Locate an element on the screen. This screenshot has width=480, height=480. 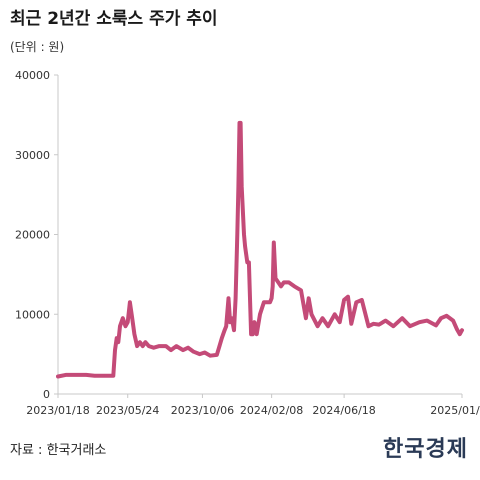
x-tick-label: 2023/05/24 is located at coordinates (127, 410).